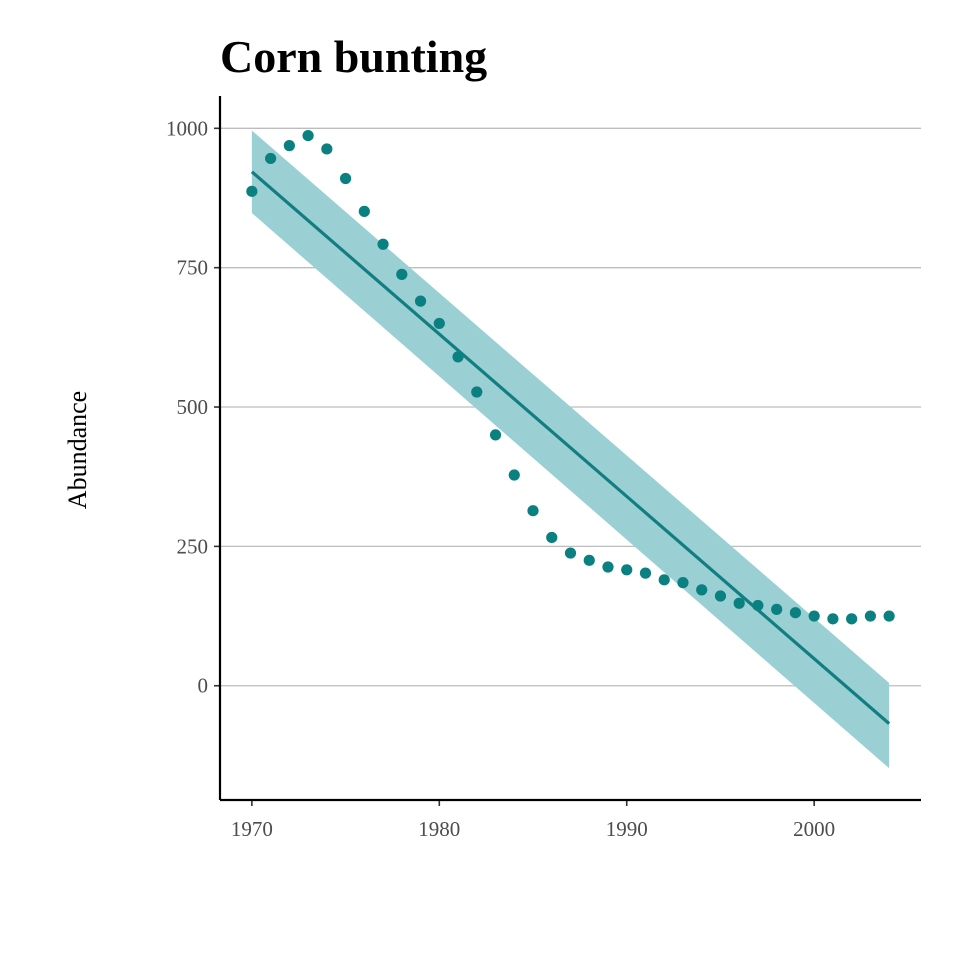 This screenshot has width=960, height=960. What do you see at coordinates (589, 560) in the screenshot?
I see `data-point-1988` at bounding box center [589, 560].